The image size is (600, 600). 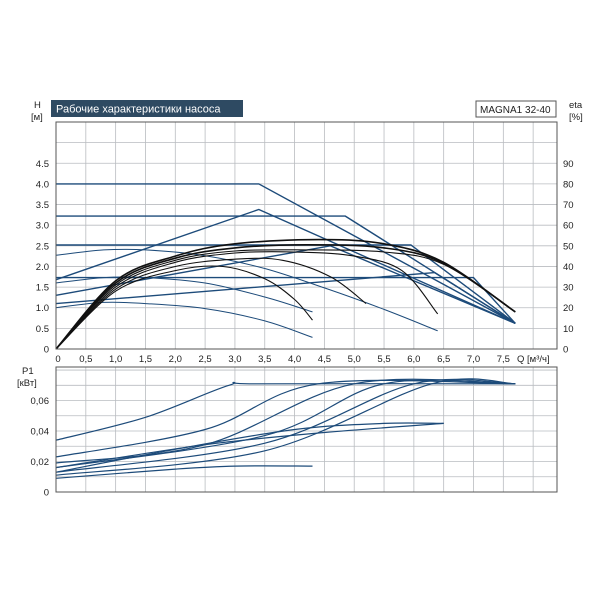 What do you see at coordinates (473, 359) in the screenshot?
I see `q-tick-label: 7,0` at bounding box center [473, 359].